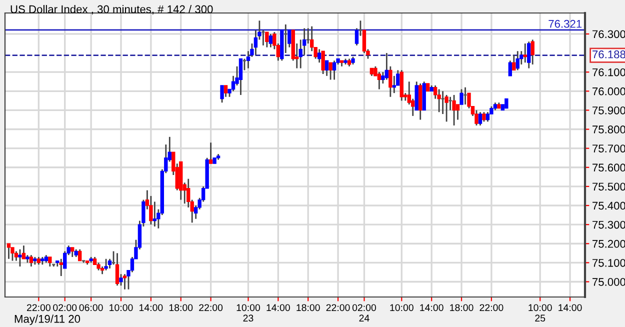  I want to click on y-tick-label: 75.500, so click(608, 186).